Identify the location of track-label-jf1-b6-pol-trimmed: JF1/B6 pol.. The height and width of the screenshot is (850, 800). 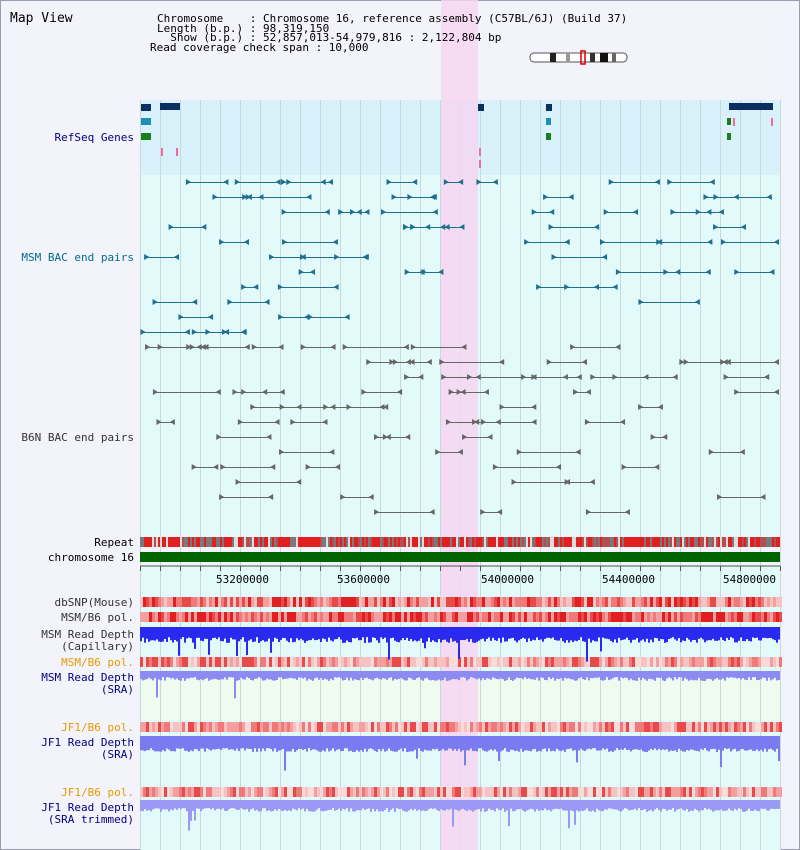
(97, 792).